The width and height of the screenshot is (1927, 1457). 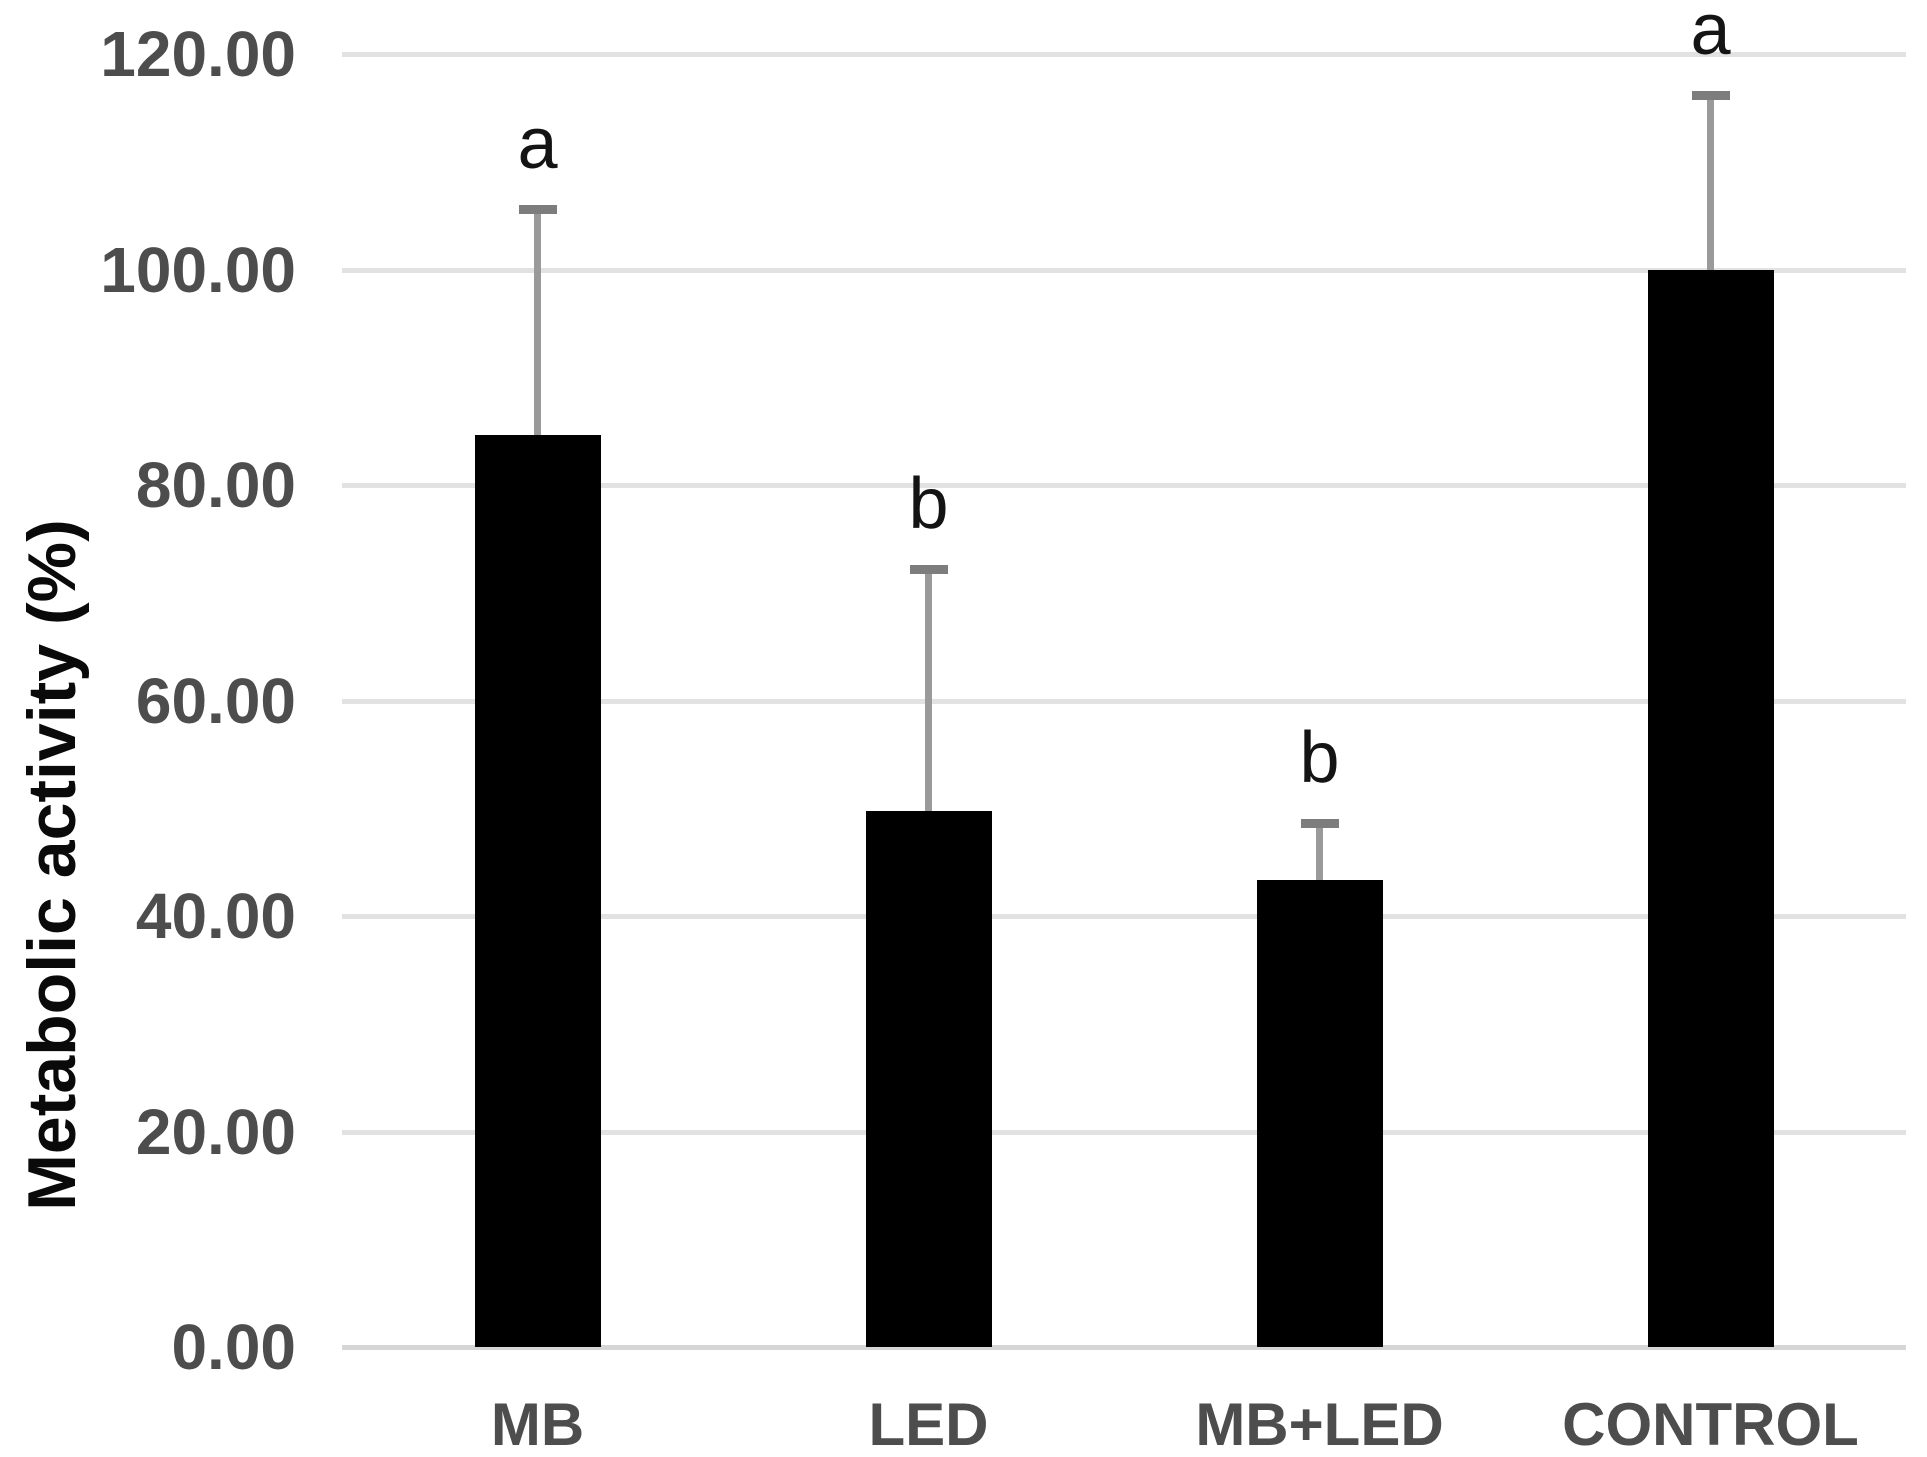 I want to click on y-tick-label: 80.00, so click(x=215, y=485).